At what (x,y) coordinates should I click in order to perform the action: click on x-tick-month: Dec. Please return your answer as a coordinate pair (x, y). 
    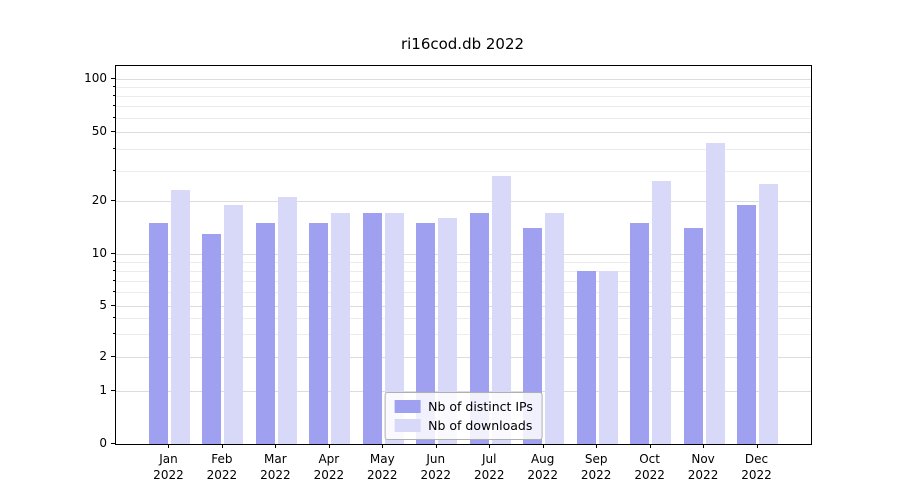
    Looking at the image, I should click on (756, 459).